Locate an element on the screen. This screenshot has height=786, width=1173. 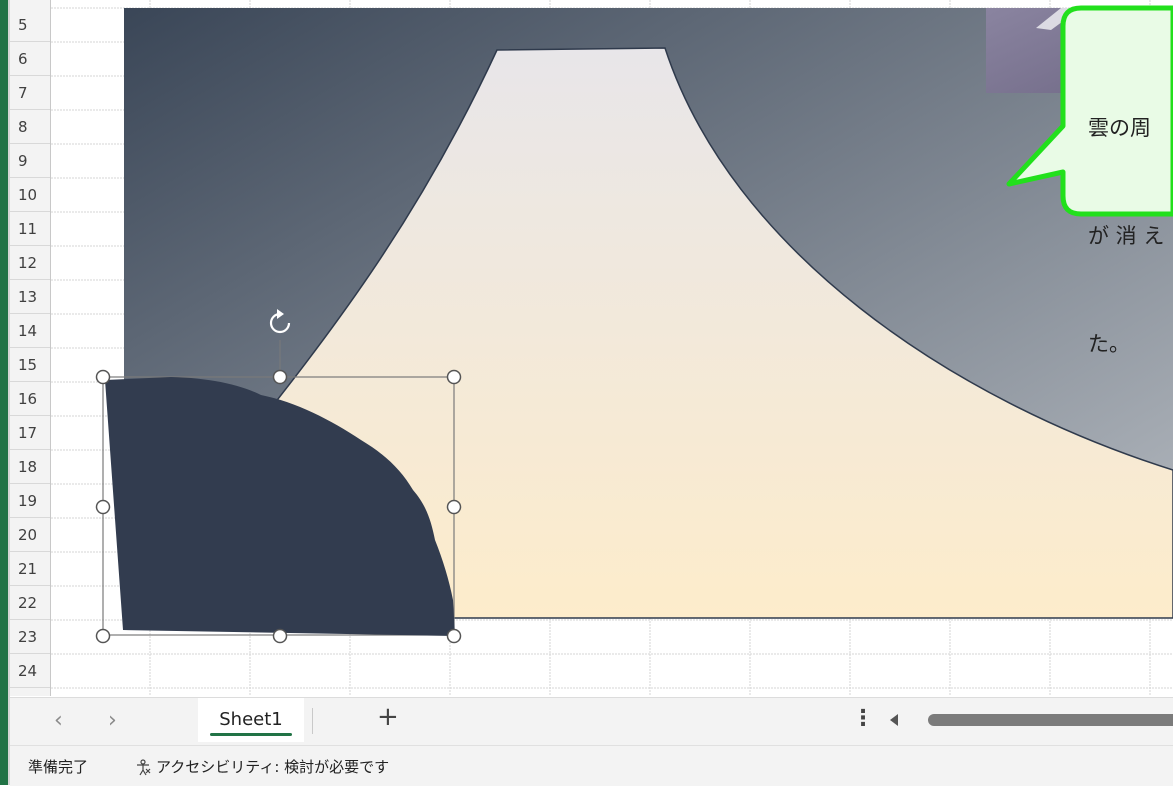
row-number: 22 is located at coordinates (30, 603).